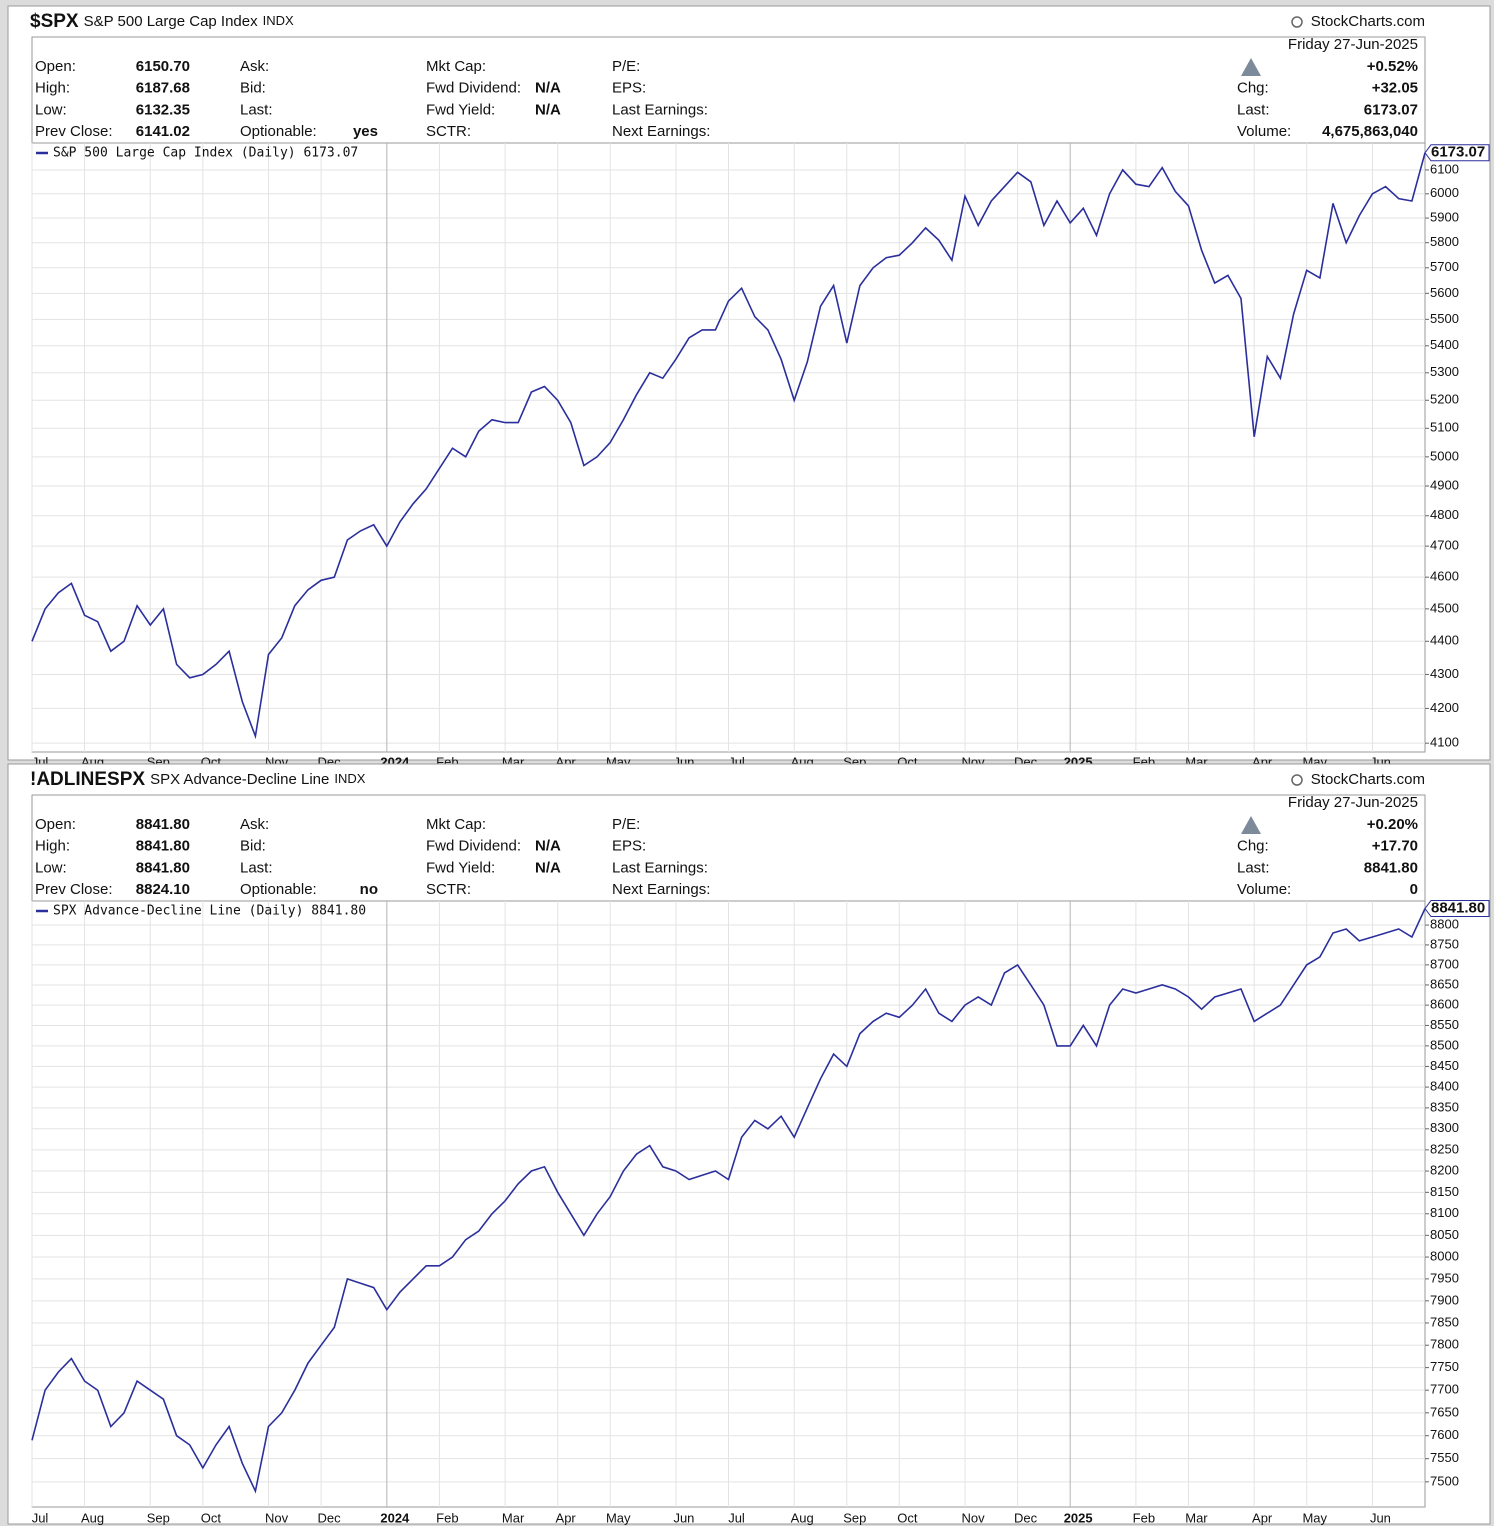  What do you see at coordinates (1444, 1004) in the screenshot?
I see `y-tick-label: 8600` at bounding box center [1444, 1004].